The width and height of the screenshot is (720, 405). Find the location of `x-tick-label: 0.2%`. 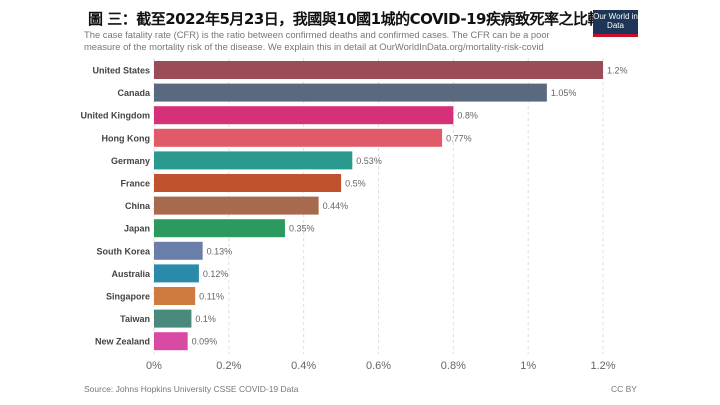

x-tick-label: 0.2% is located at coordinates (228, 366).